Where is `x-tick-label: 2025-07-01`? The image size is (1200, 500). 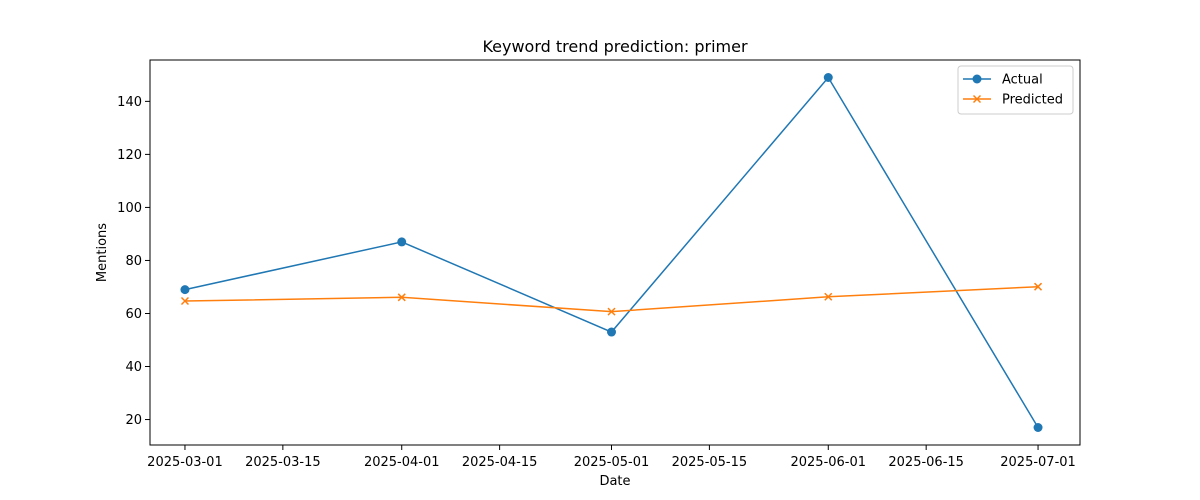
x-tick-label: 2025-07-01 is located at coordinates (1038, 462).